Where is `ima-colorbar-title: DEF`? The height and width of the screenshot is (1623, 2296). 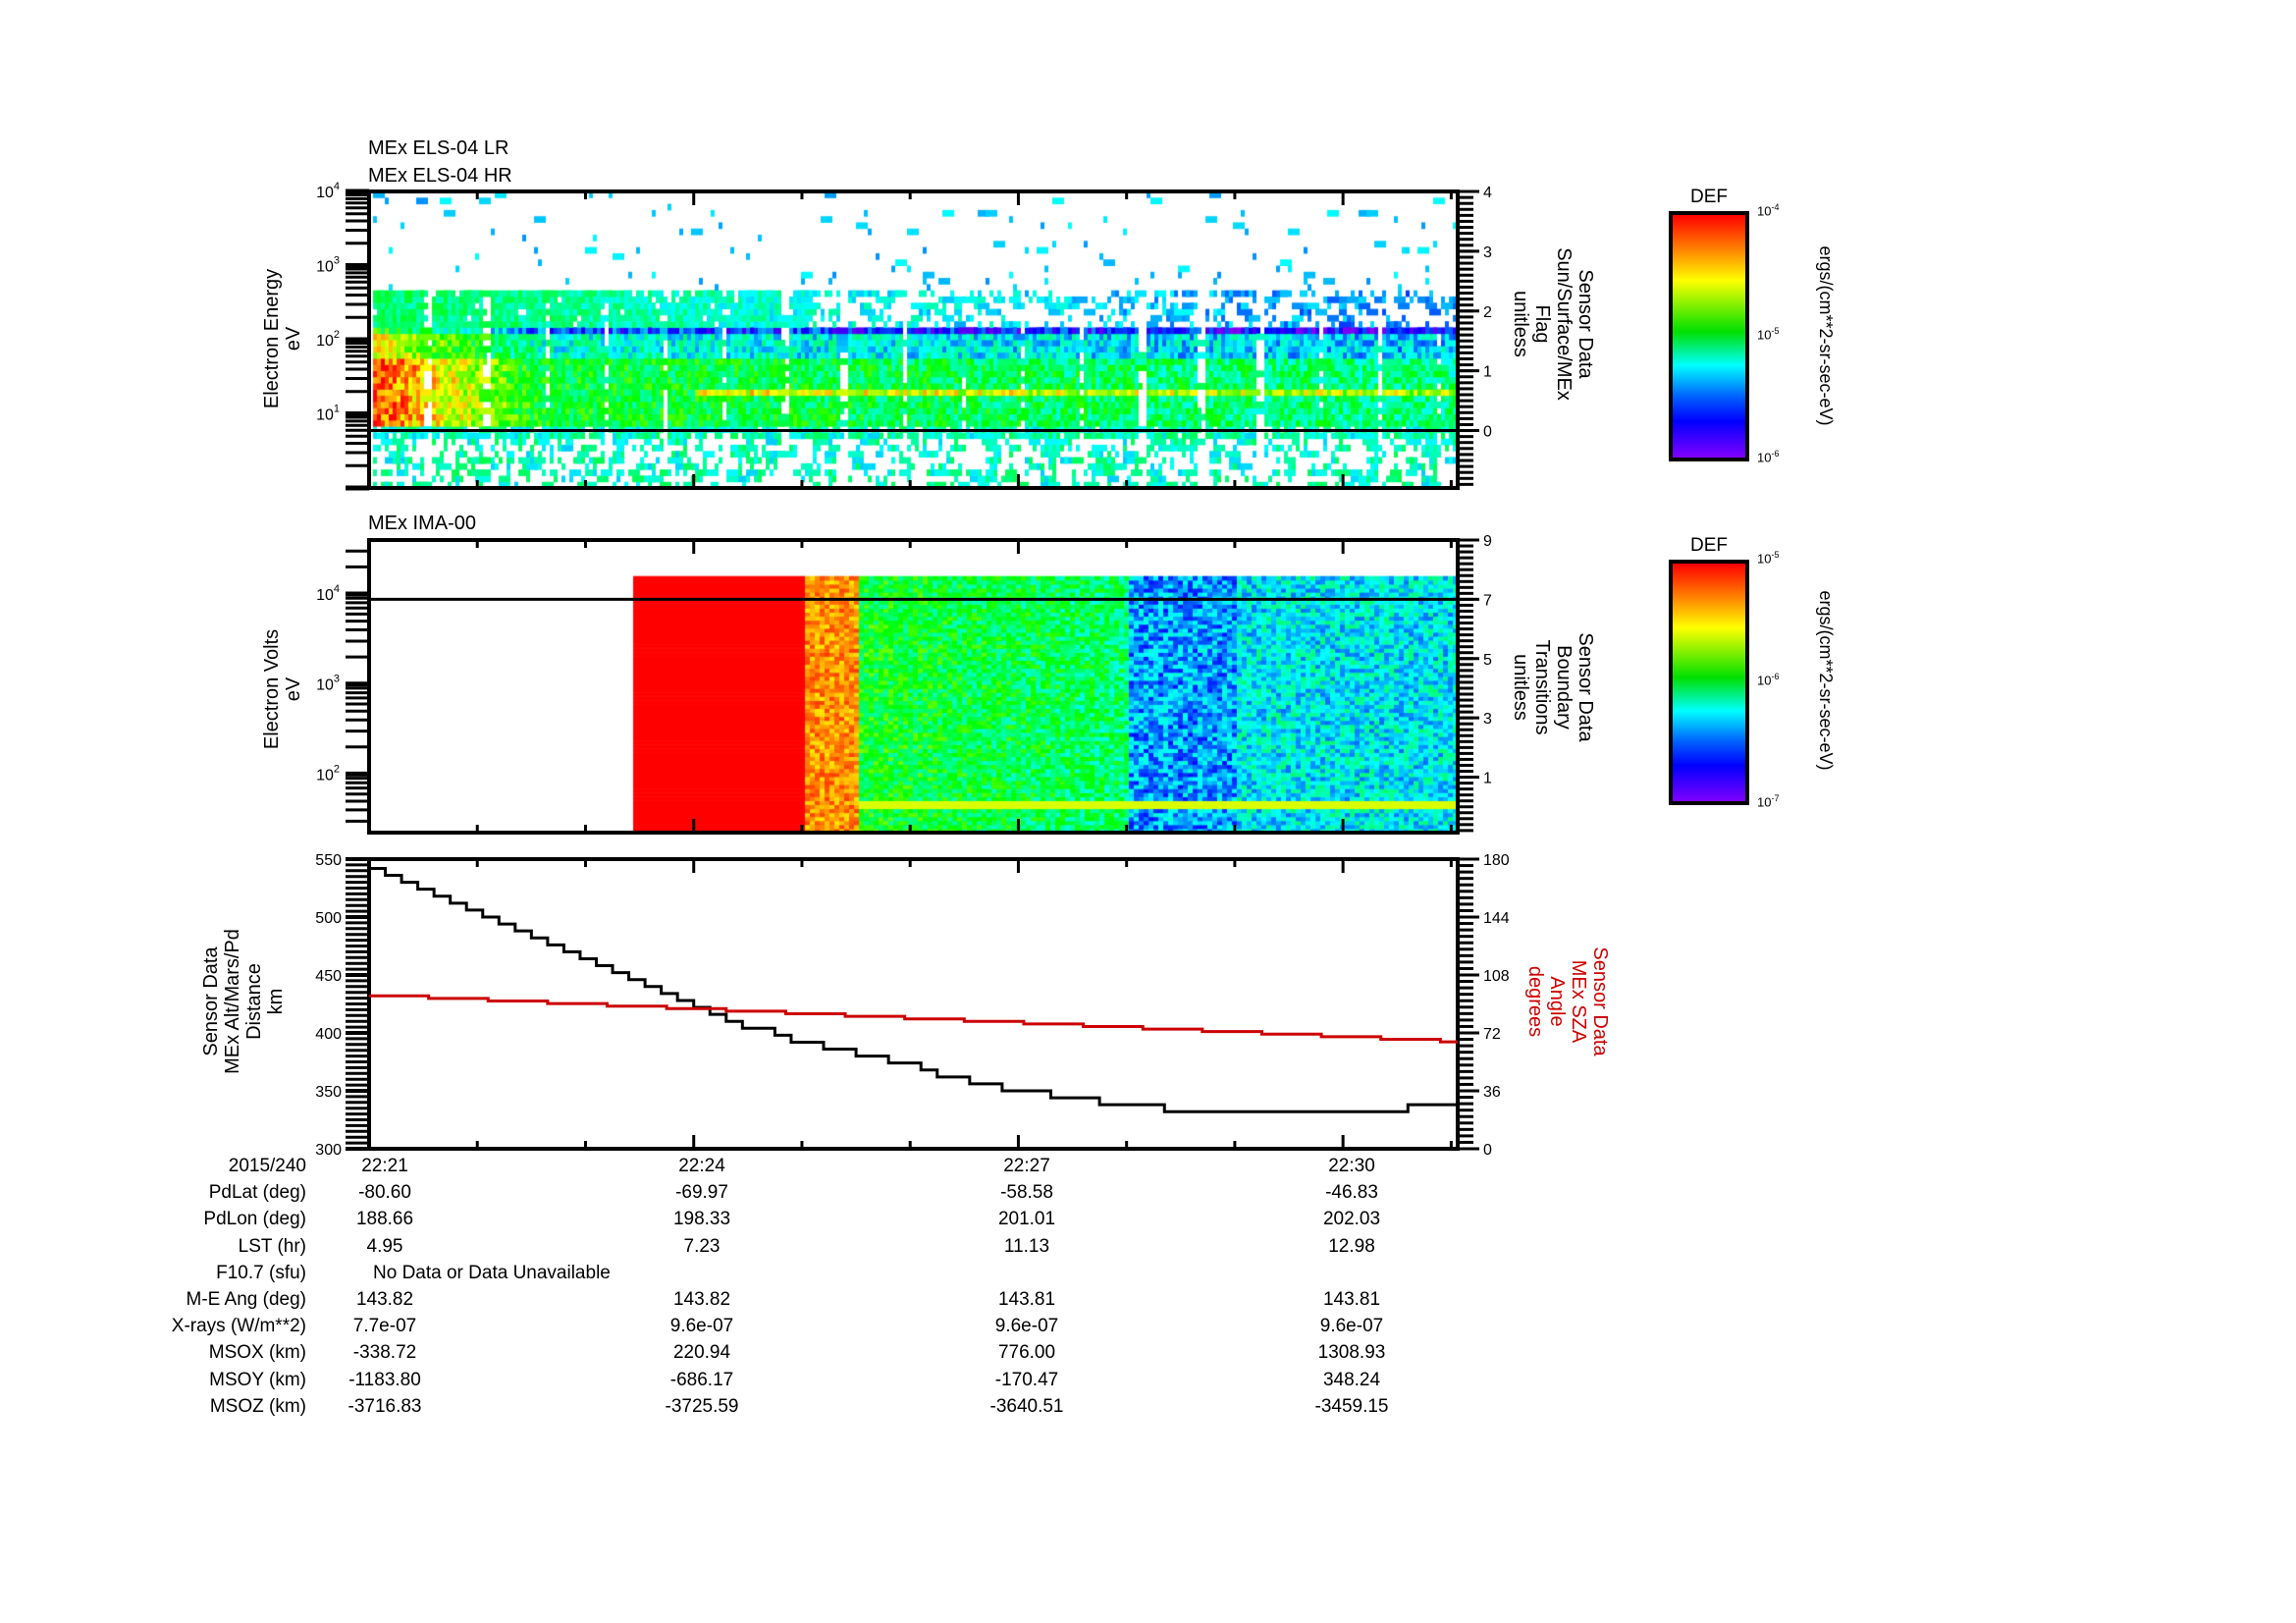
ima-colorbar-title: DEF is located at coordinates (1709, 546).